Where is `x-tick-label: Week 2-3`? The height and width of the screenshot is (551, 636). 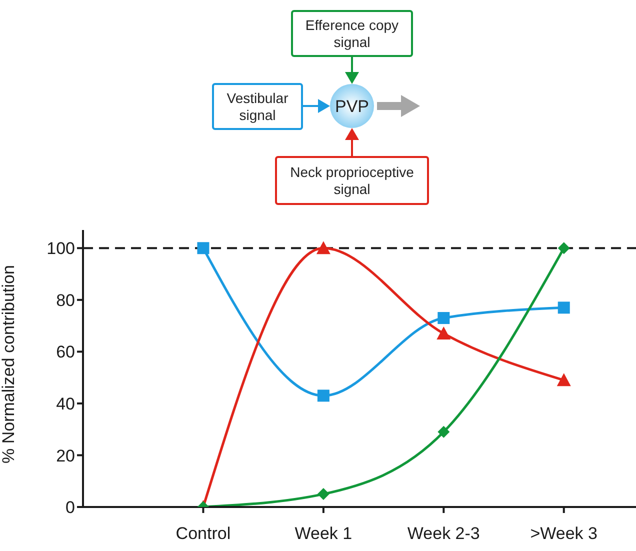
x-tick-label: Week 2-3 is located at coordinates (443, 534).